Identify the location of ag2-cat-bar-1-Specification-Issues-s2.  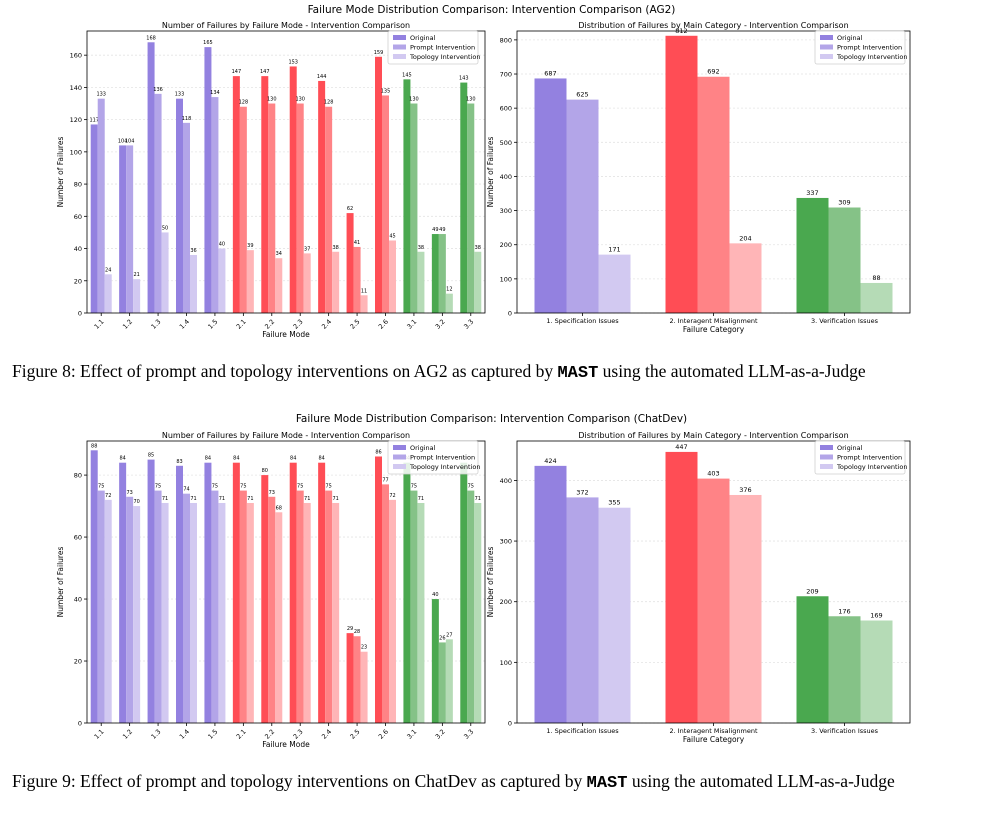
(614, 283).